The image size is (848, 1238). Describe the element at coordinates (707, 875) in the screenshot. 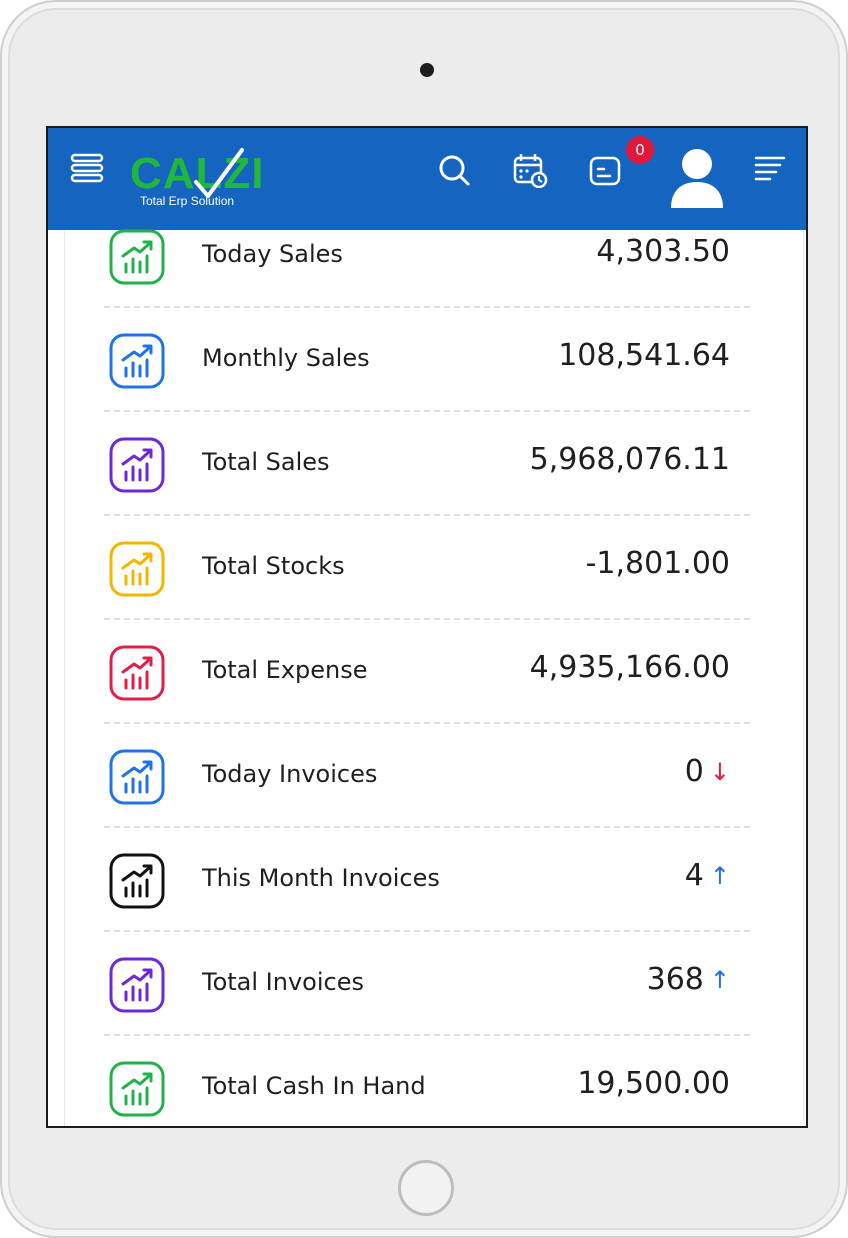

I see `stat-value: 4 ↑` at that location.